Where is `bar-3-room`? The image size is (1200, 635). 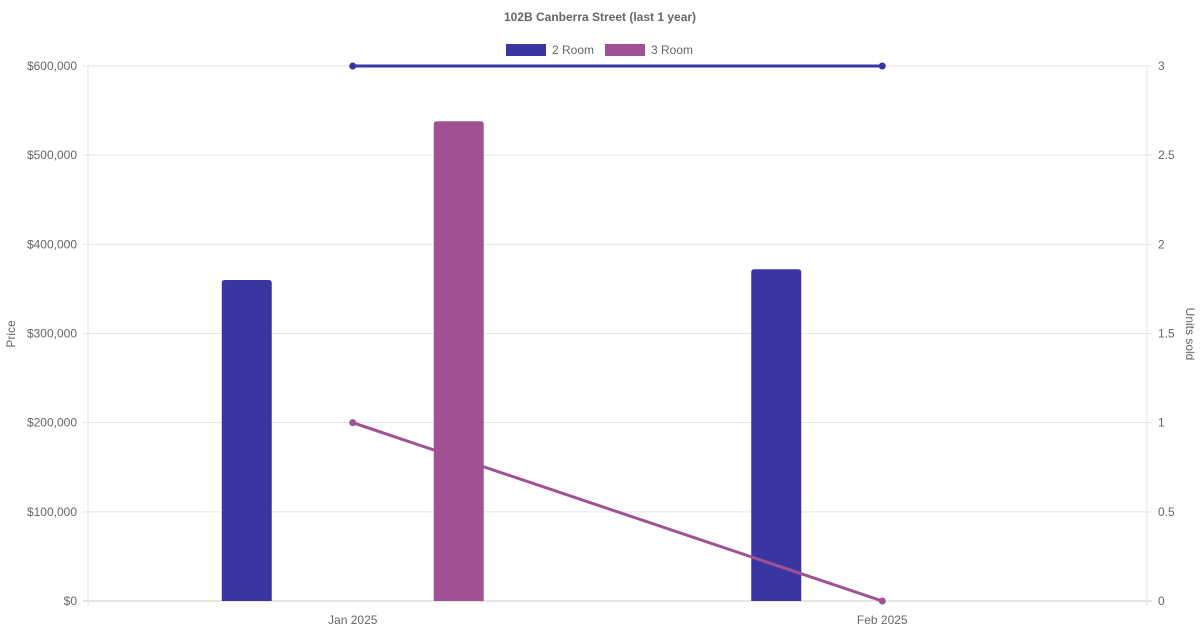 bar-3-room is located at coordinates (458, 361).